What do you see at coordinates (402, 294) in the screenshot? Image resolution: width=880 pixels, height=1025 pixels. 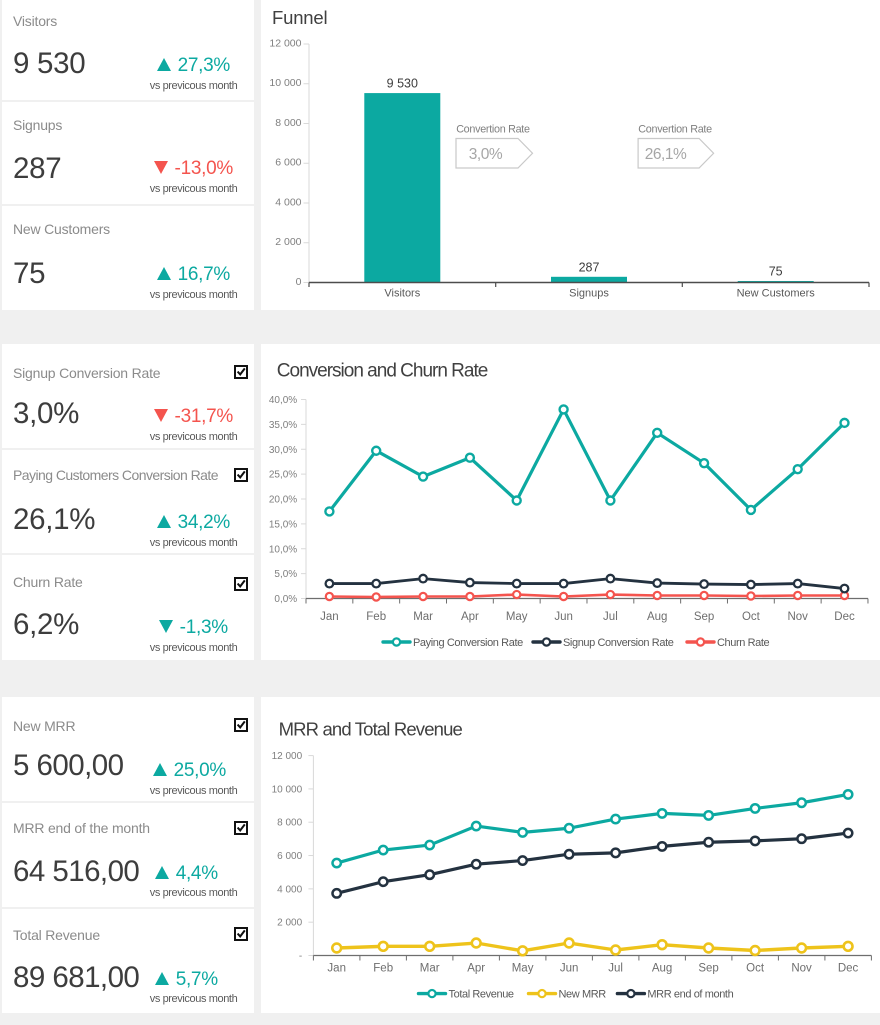 I see `svg-text: Visitors` at bounding box center [402, 294].